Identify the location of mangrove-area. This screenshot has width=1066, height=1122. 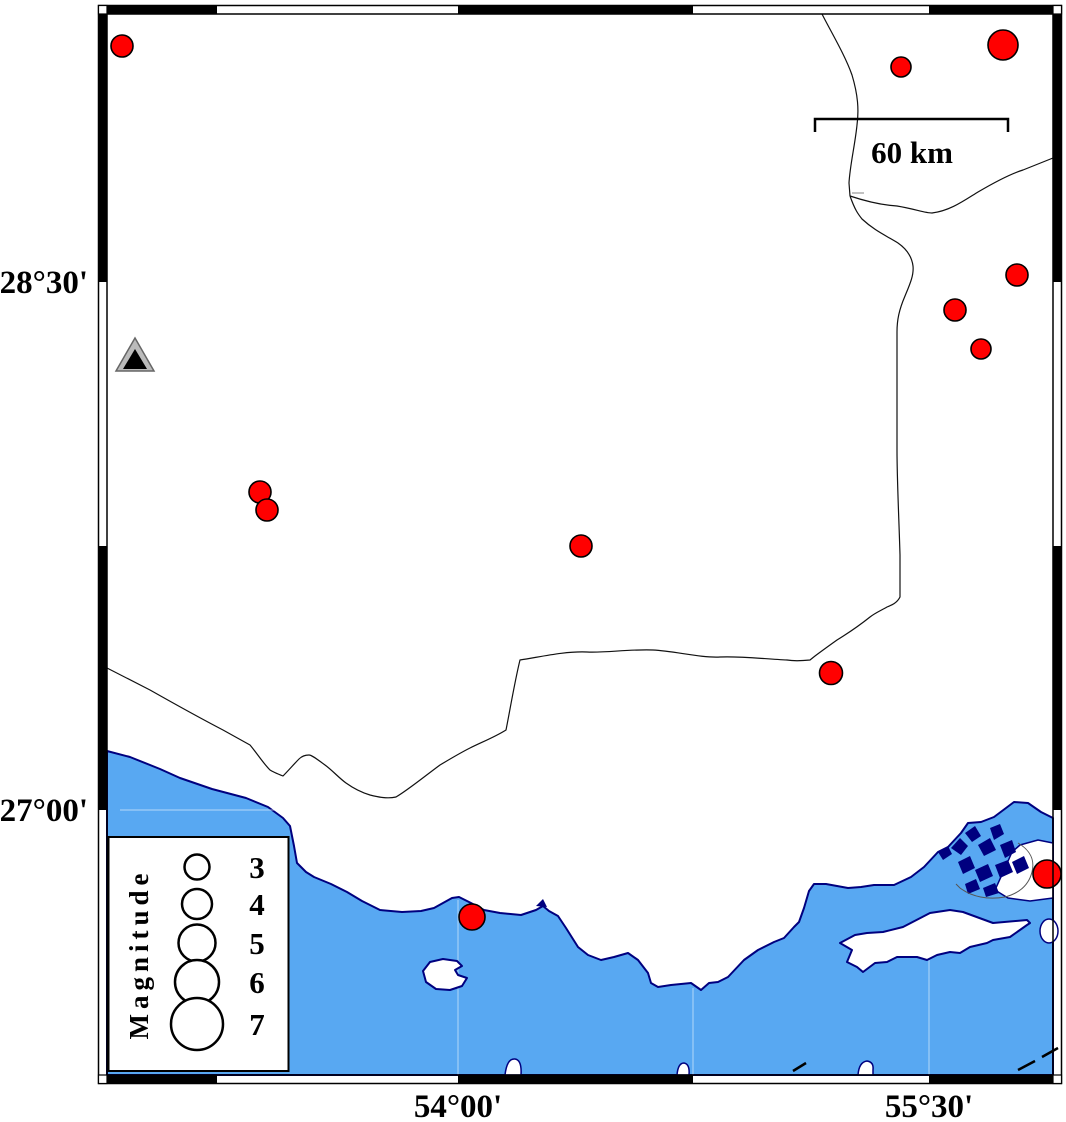
(983, 860).